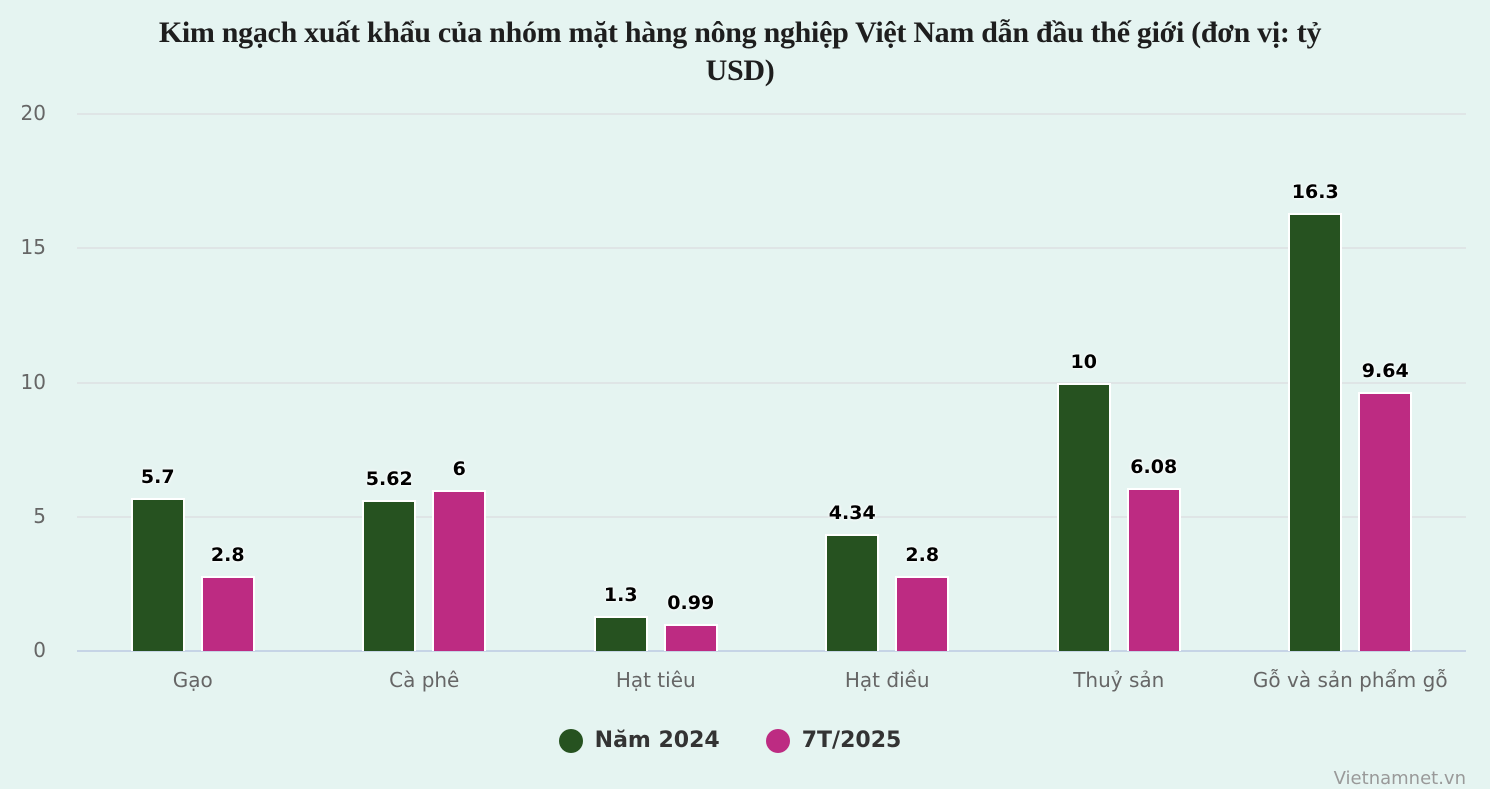 Image resolution: width=1490 pixels, height=789 pixels. What do you see at coordinates (691, 603) in the screenshot?
I see `bar-value-label: 0.99` at bounding box center [691, 603].